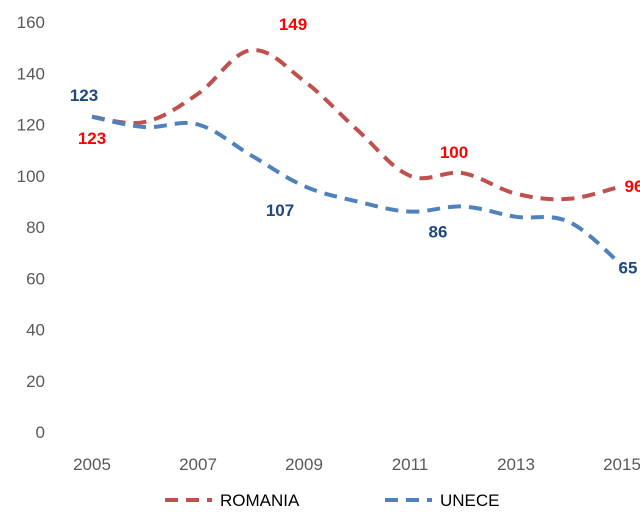 This screenshot has width=640, height=512. Describe the element at coordinates (35, 227) in the screenshot. I see `y-tick-label: 80` at that location.